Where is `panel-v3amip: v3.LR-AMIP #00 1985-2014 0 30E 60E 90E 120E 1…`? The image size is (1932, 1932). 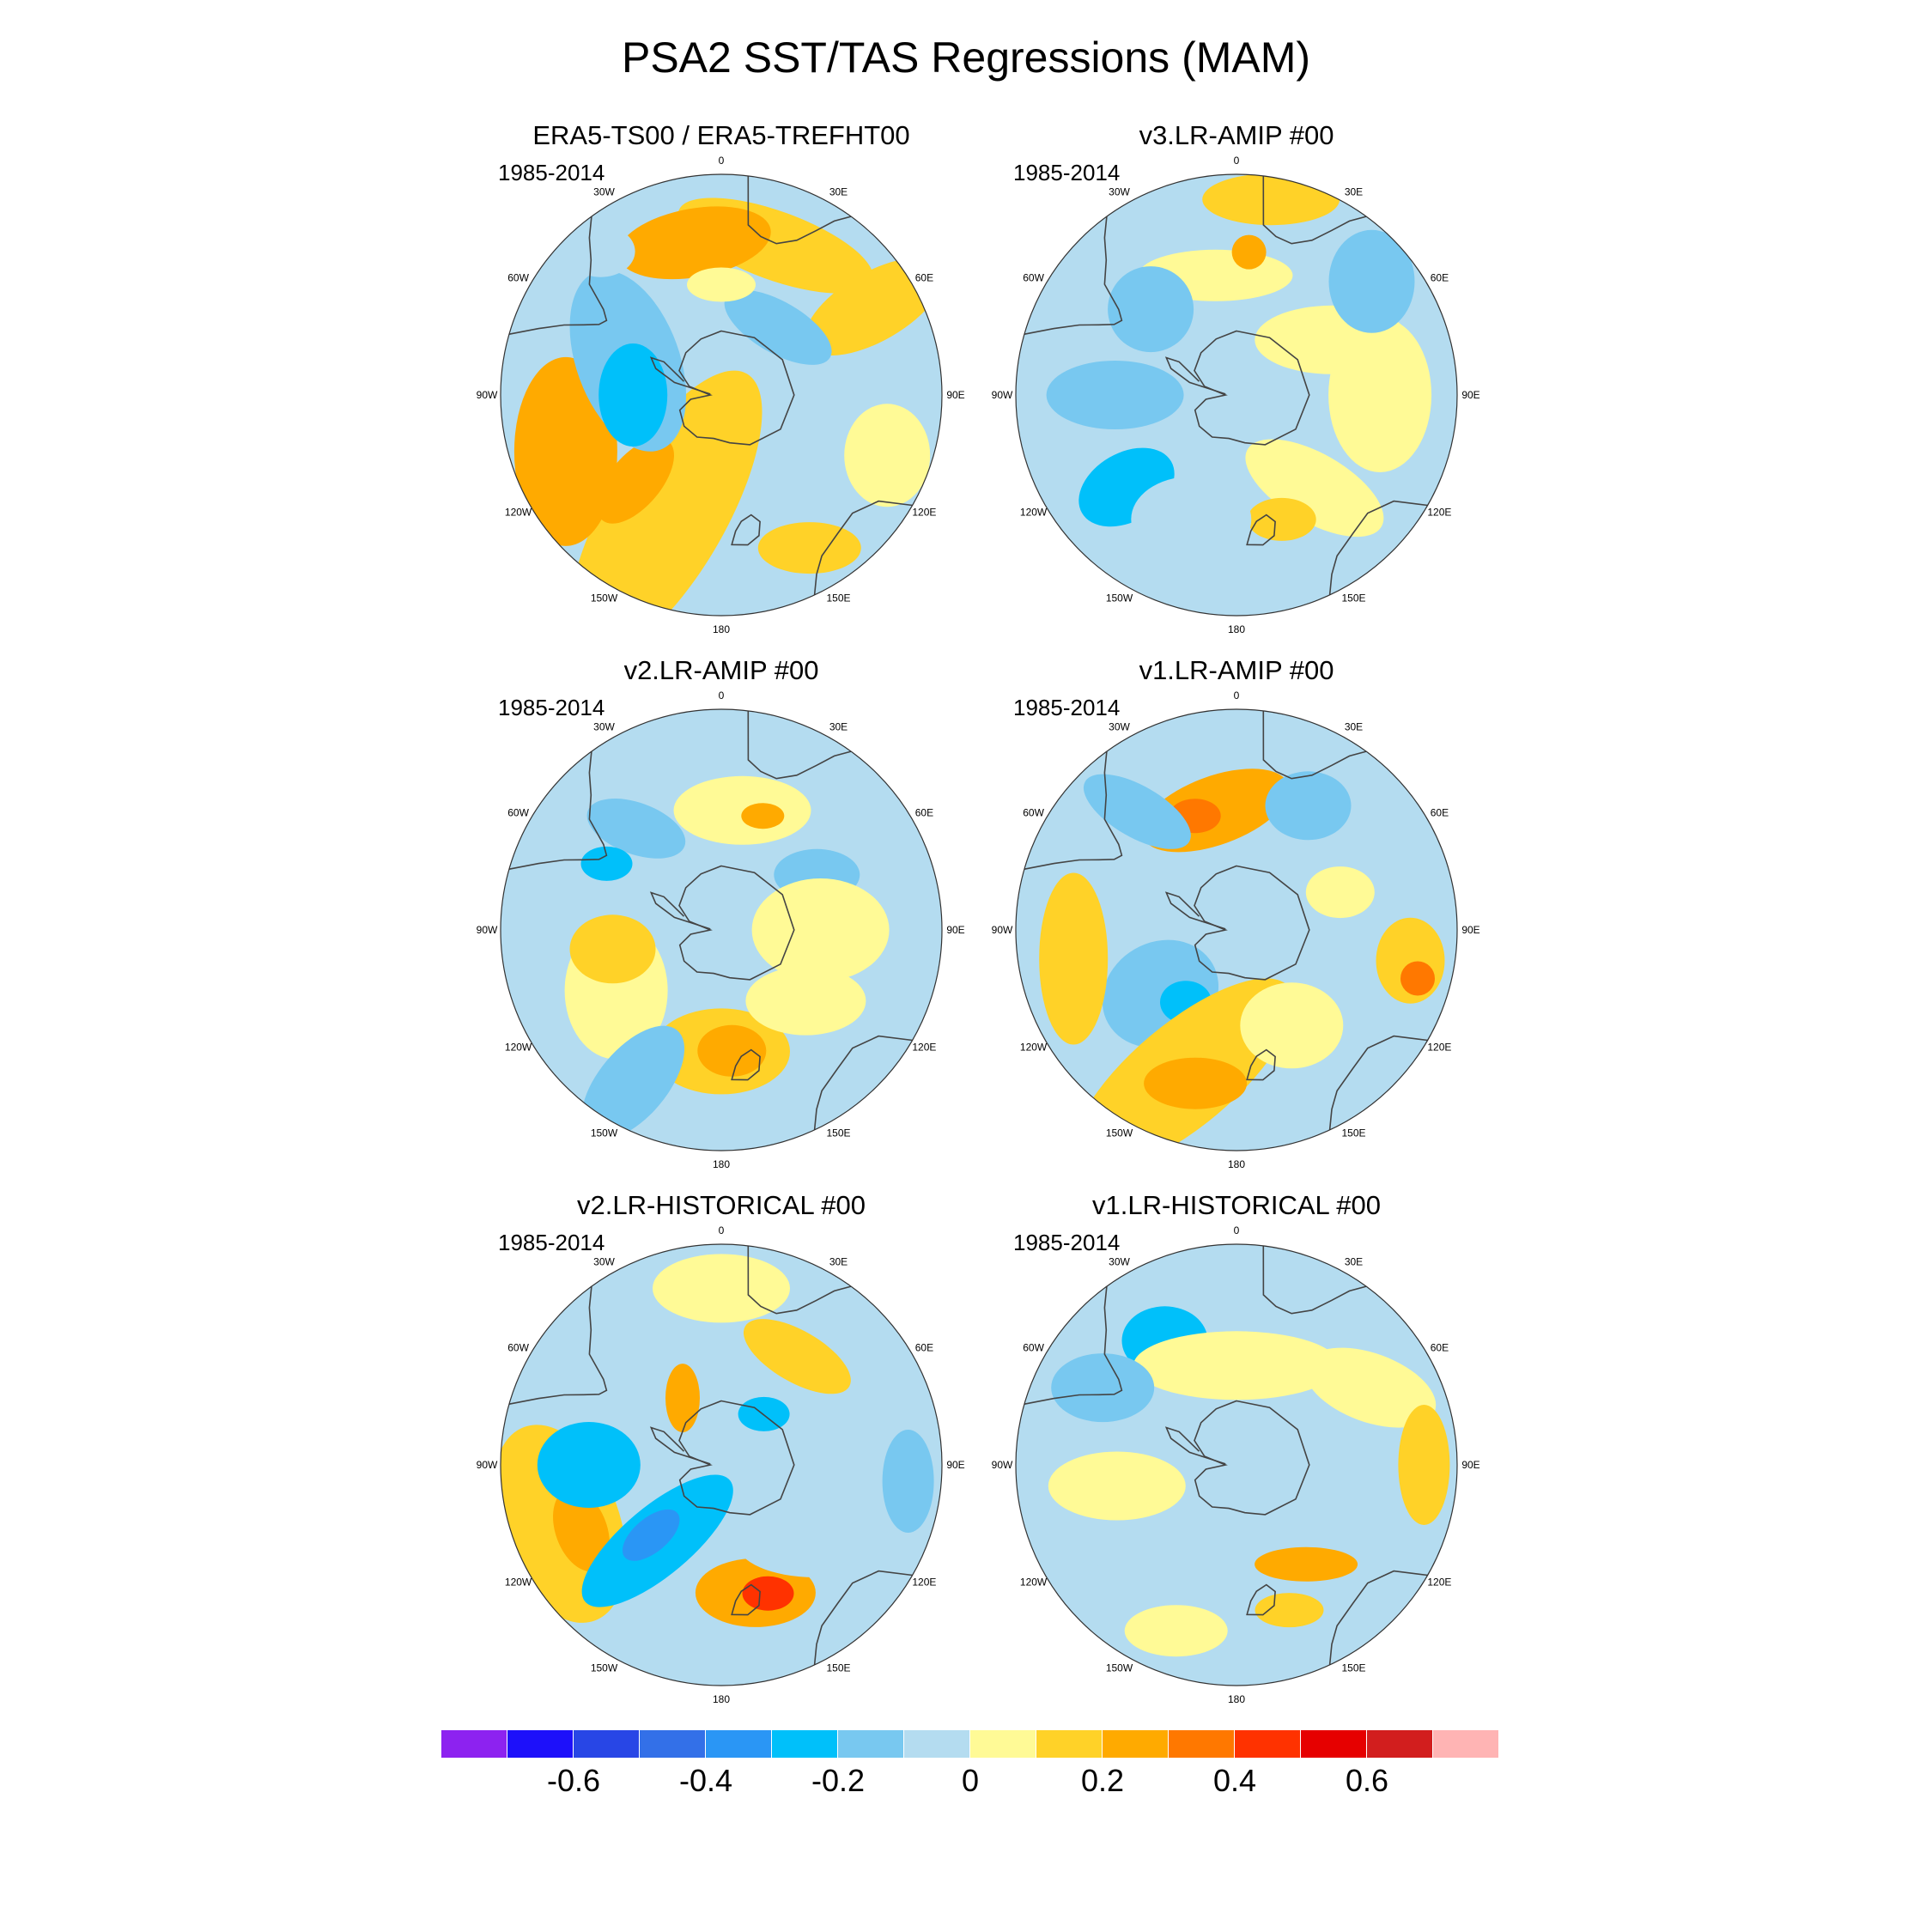 panel-v3amip: v3.LR-AMIP #00 1985-2014 0 30E 60E 90E 120E 1… is located at coordinates (1236, 377).